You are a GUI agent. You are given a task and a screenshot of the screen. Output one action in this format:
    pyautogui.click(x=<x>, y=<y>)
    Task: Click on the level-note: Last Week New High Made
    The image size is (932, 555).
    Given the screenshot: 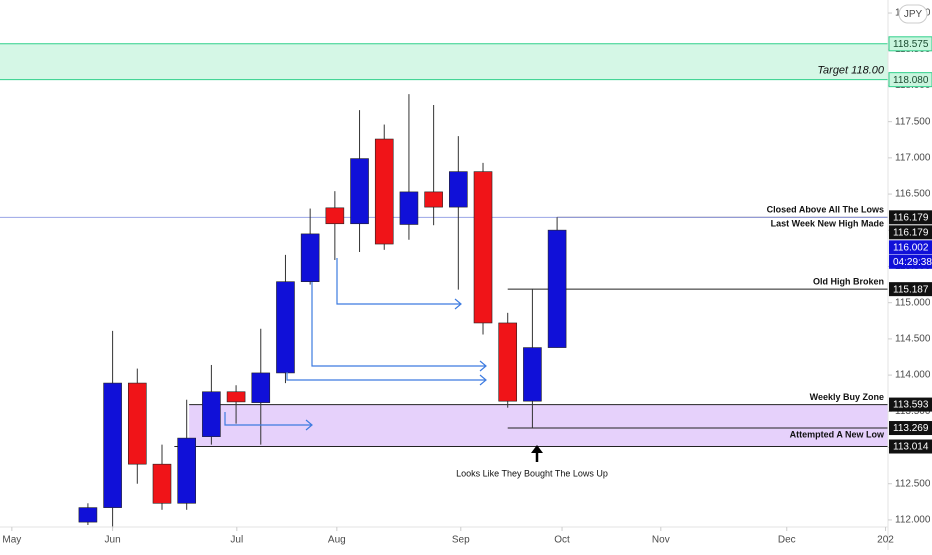 What is the action you would take?
    pyautogui.click(x=827, y=224)
    